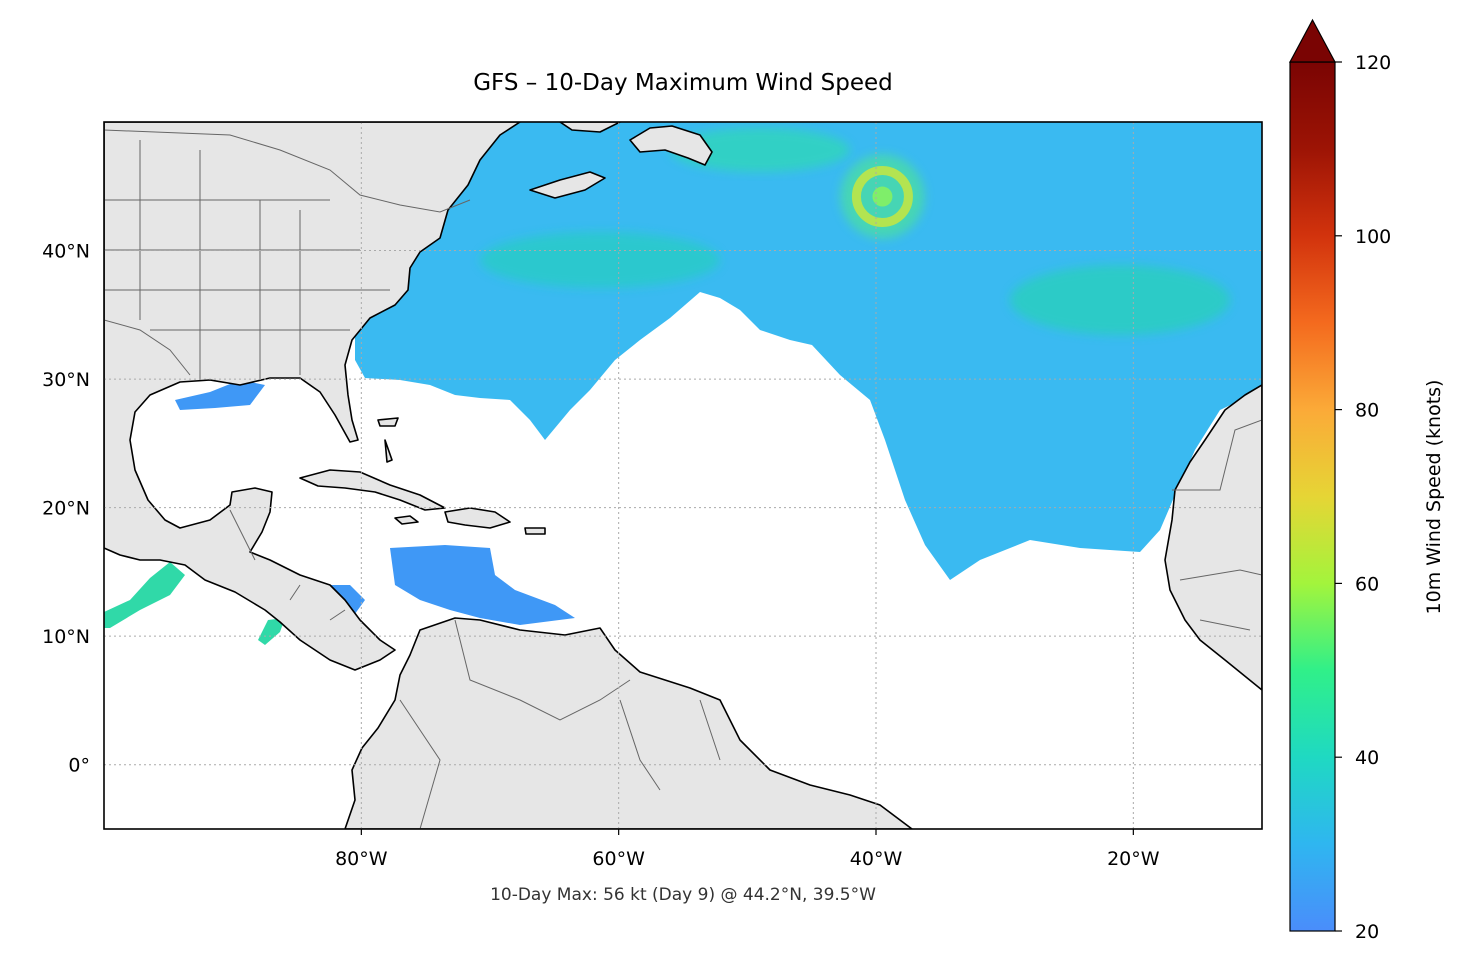  Describe the element at coordinates (79, 766) in the screenshot. I see `lat-tick-label: 0°` at that location.